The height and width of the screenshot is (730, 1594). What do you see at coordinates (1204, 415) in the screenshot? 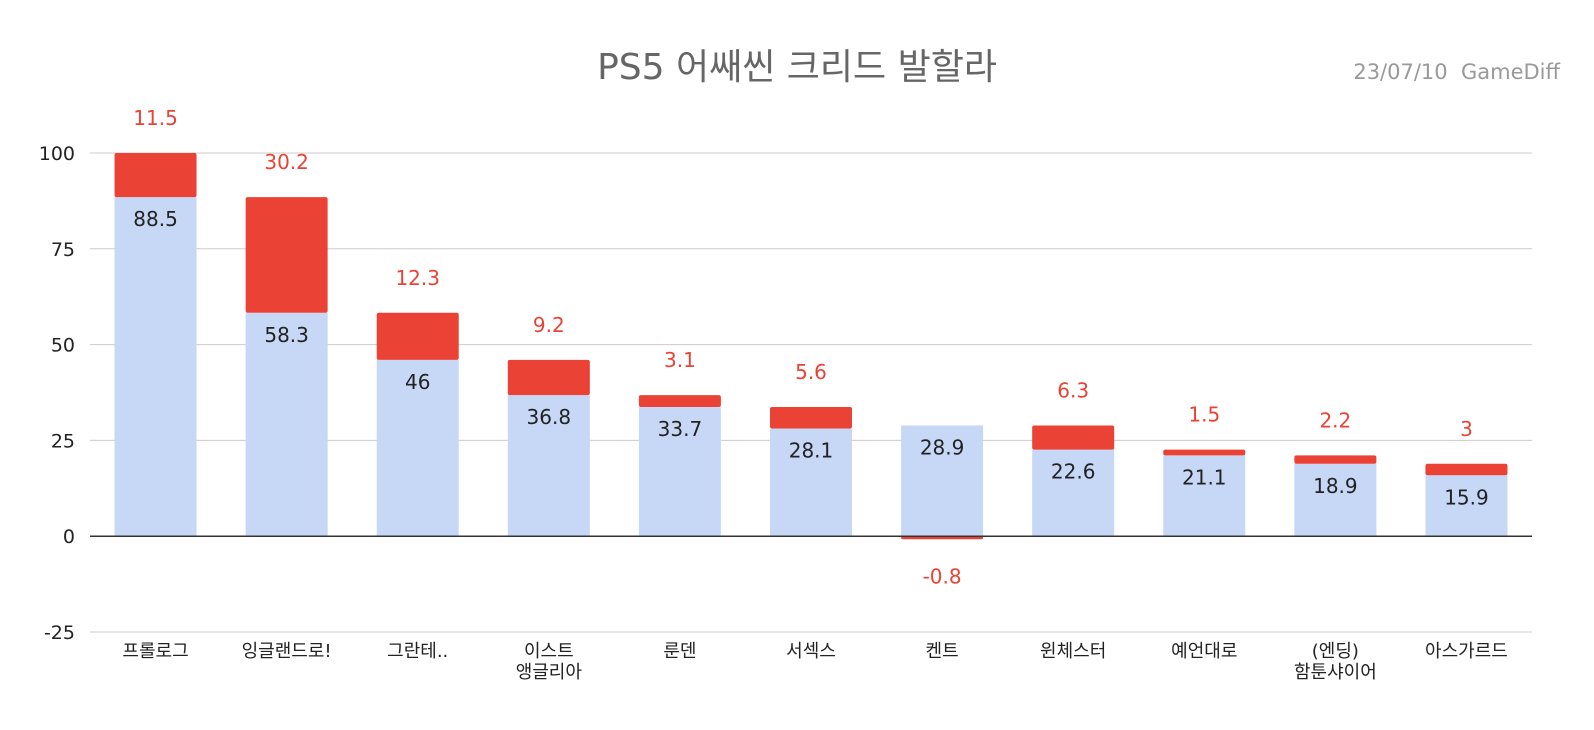
I see `data-label-delta: 1.5` at bounding box center [1204, 415].